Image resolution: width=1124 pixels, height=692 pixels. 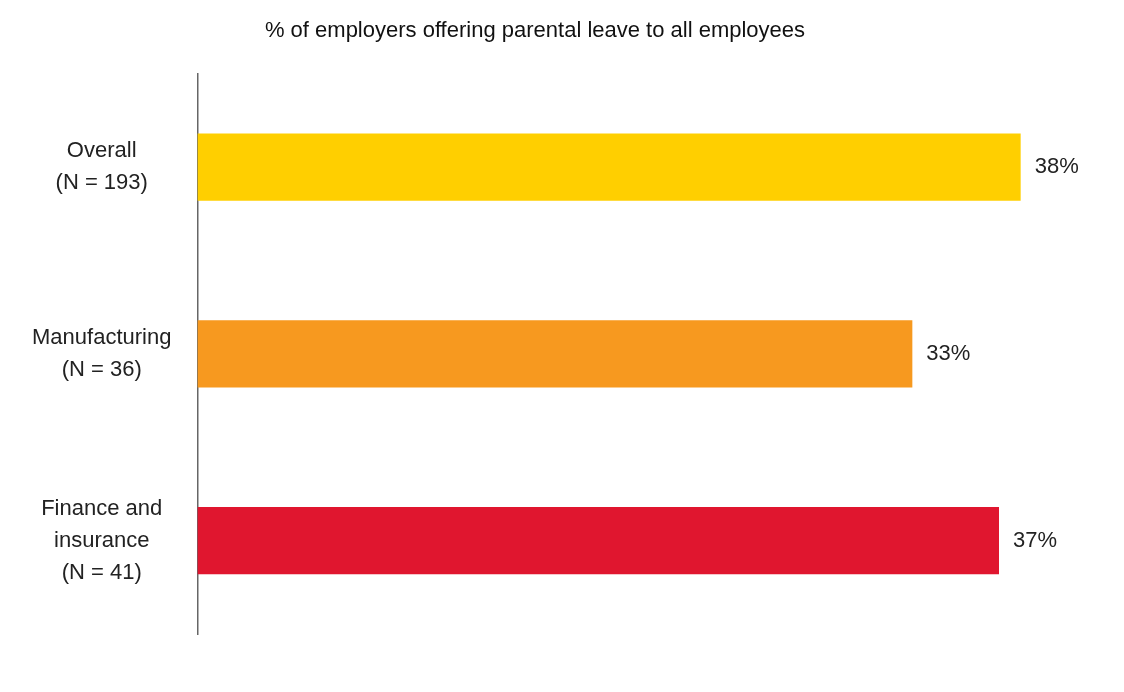 What do you see at coordinates (535, 29) in the screenshot?
I see `chart-title: % of employers offering parental leave to all employees` at bounding box center [535, 29].